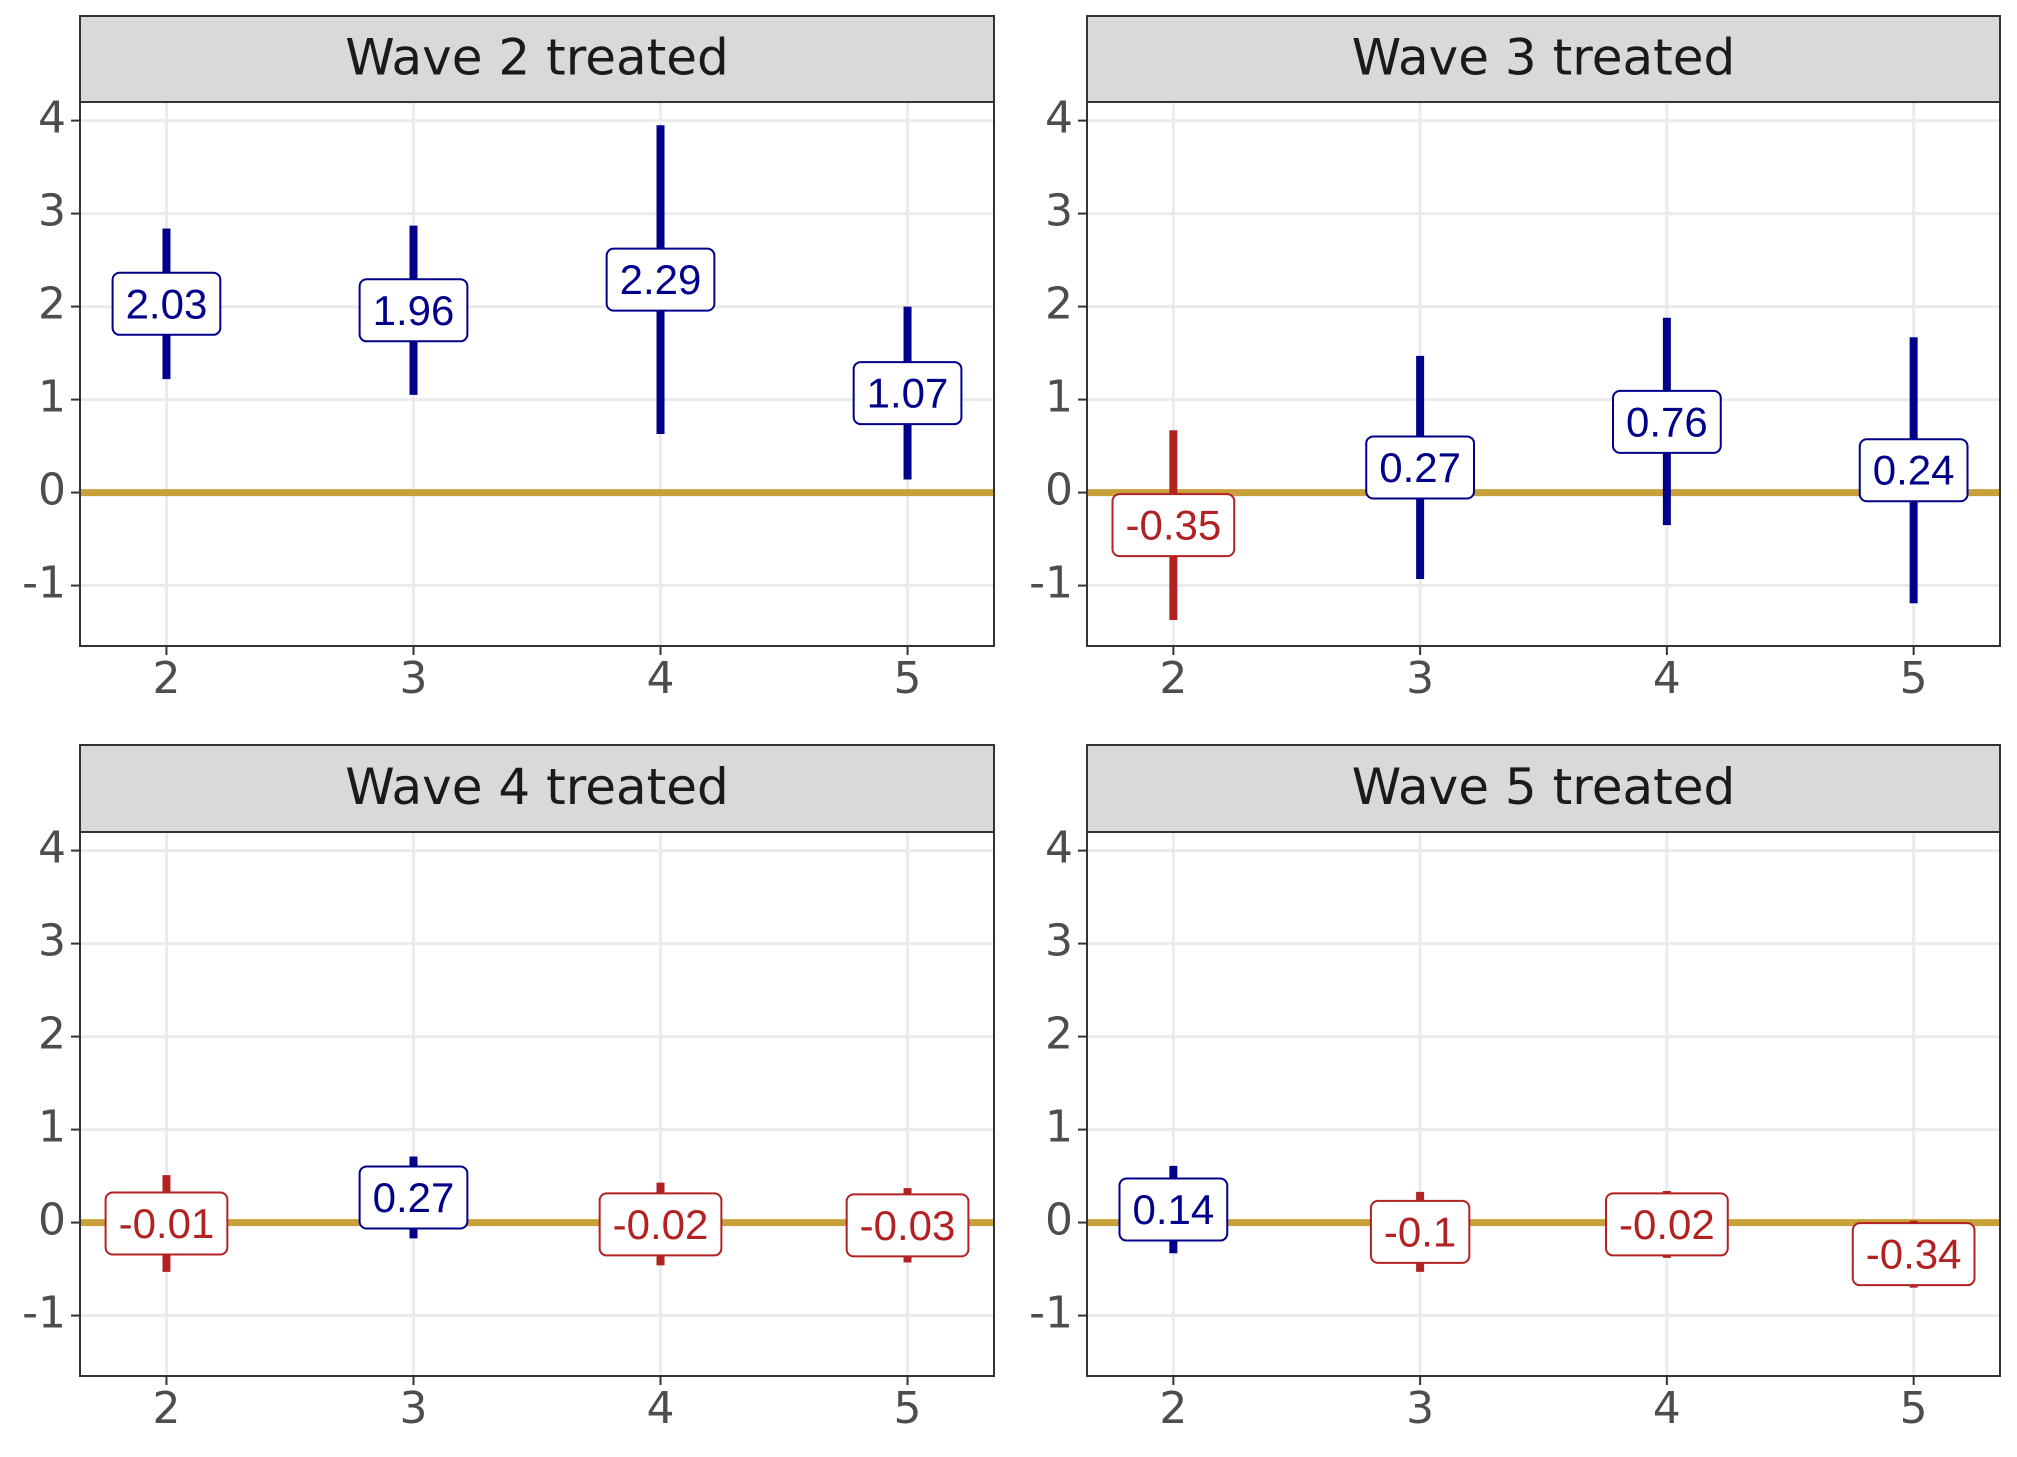  I want to click on estimate-label-text: 1.07, so click(908, 393).